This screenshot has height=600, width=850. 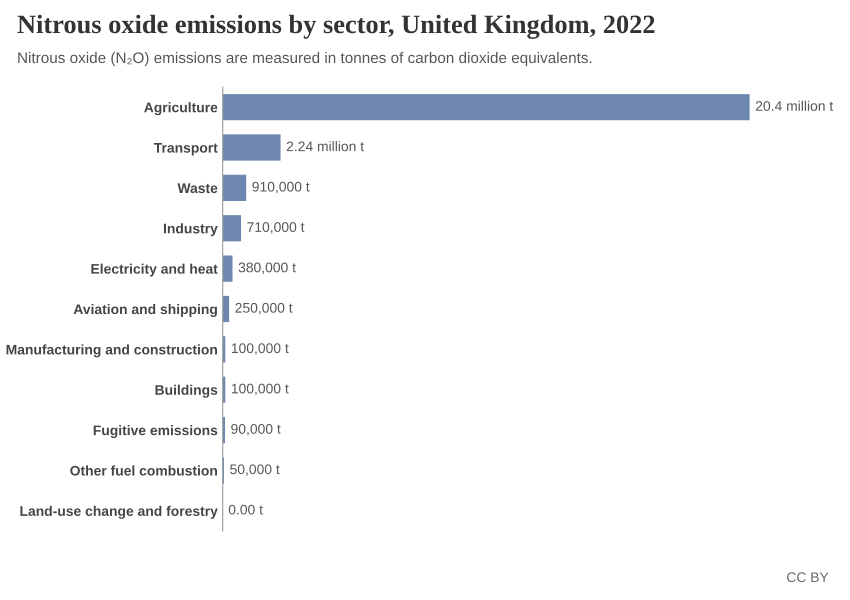 I want to click on y-tick-label: Industry, so click(x=191, y=229).